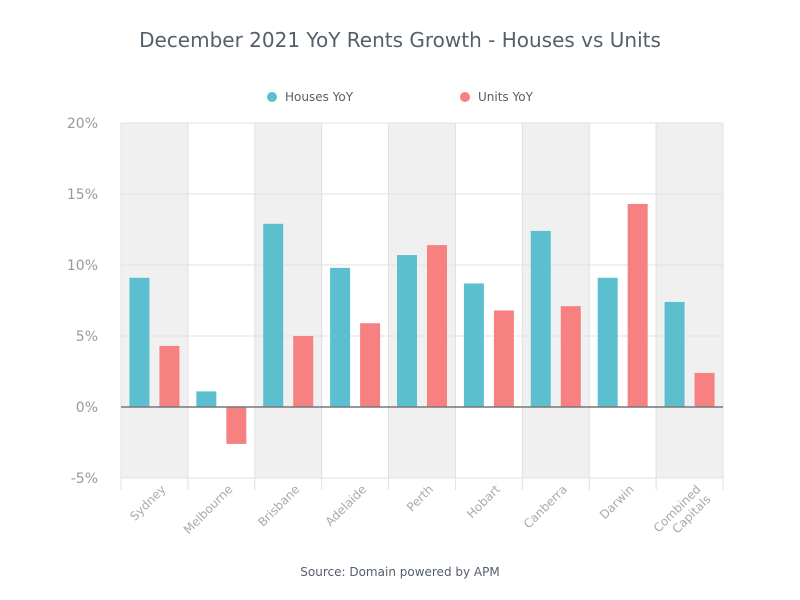 The image size is (800, 600). I want to click on legend: Houses YoY Units YoY, so click(400, 99).